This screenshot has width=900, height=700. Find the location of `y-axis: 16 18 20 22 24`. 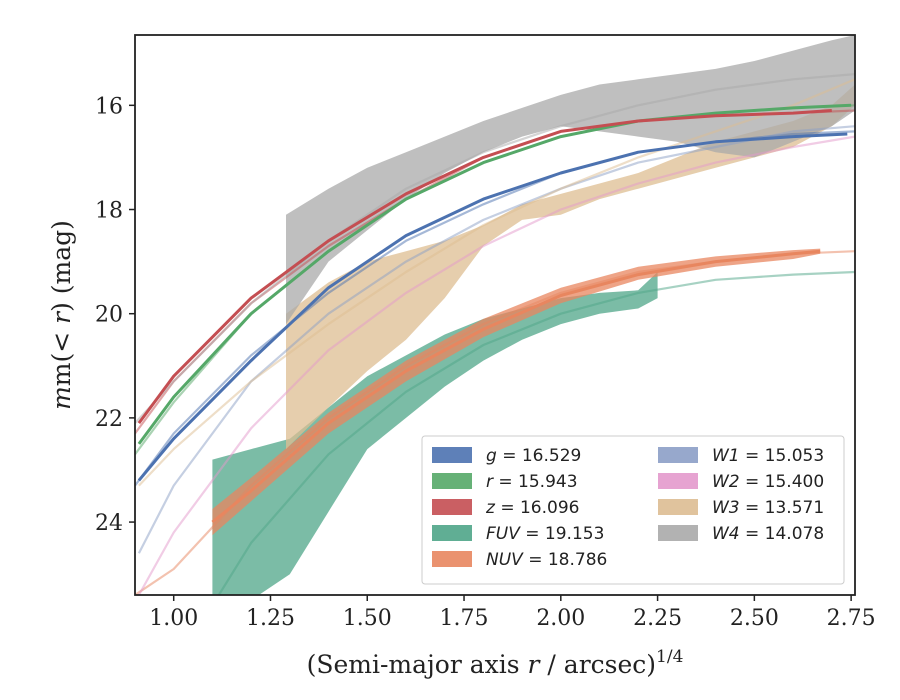

y-axis: 16 18 20 22 24 is located at coordinates (115, 315).